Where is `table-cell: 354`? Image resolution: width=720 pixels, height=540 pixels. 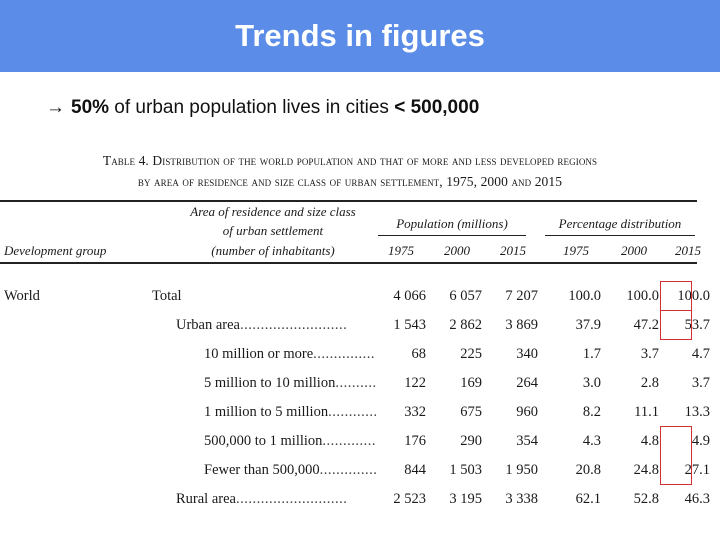 table-cell: 354 is located at coordinates (527, 441).